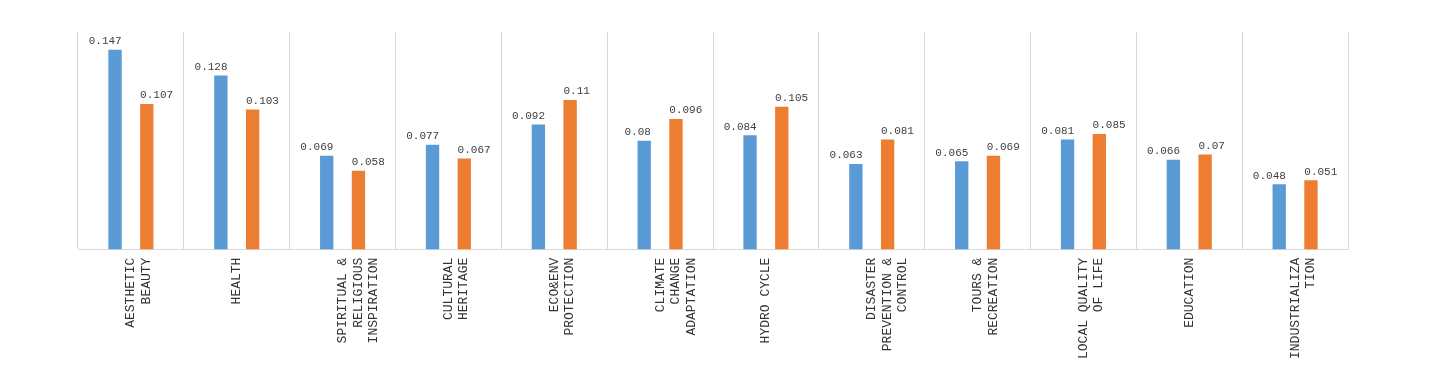  I want to click on x-tick-label: TOURS & RECREATION, so click(985, 296).